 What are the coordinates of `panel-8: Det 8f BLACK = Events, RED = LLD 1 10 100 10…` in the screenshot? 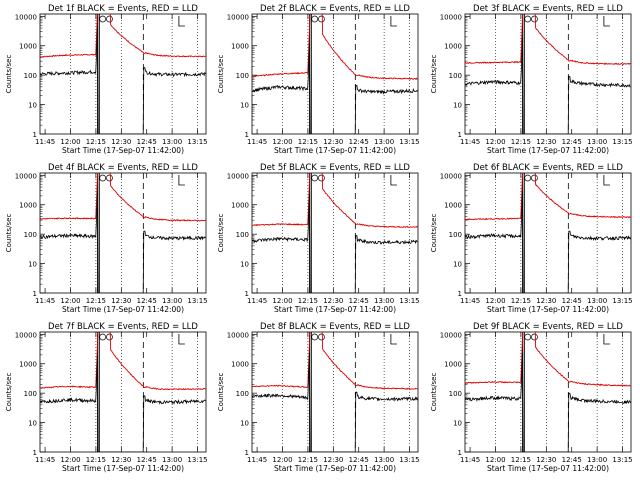 It's located at (318, 397).